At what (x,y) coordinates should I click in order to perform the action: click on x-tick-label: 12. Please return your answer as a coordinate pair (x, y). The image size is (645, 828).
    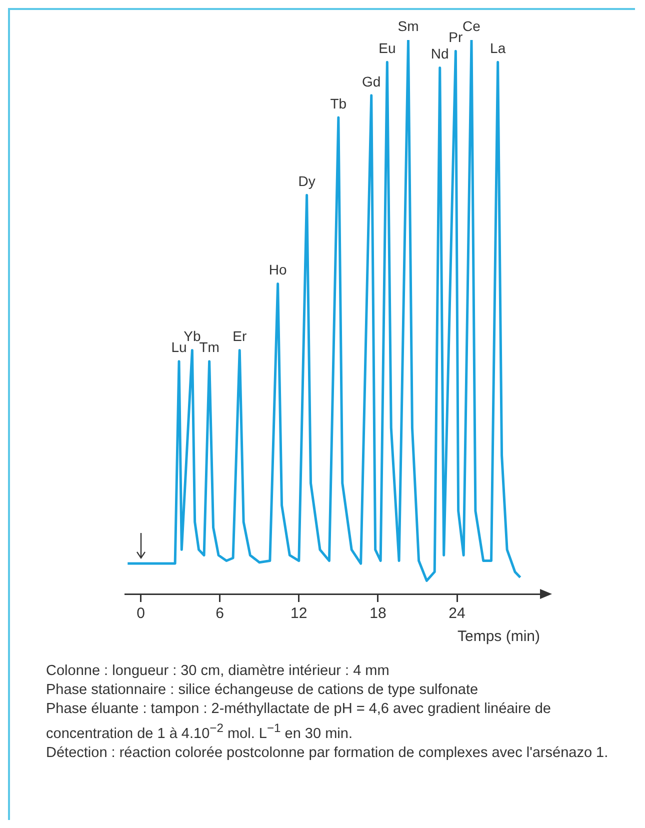
    Looking at the image, I should click on (299, 613).